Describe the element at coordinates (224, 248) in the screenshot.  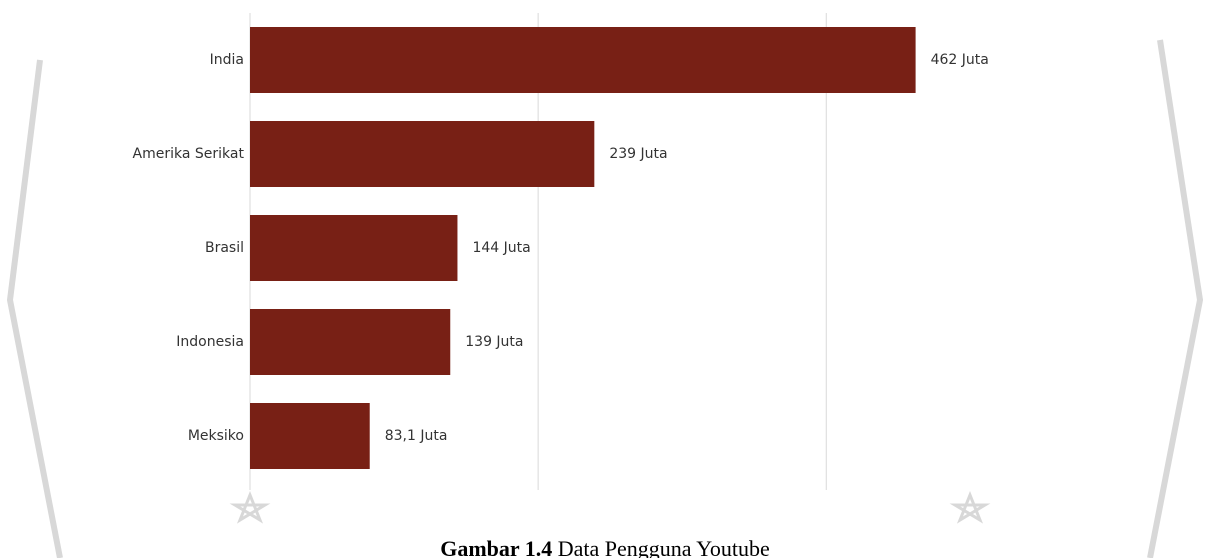
I see `y-tick-label: Brasil` at that location.